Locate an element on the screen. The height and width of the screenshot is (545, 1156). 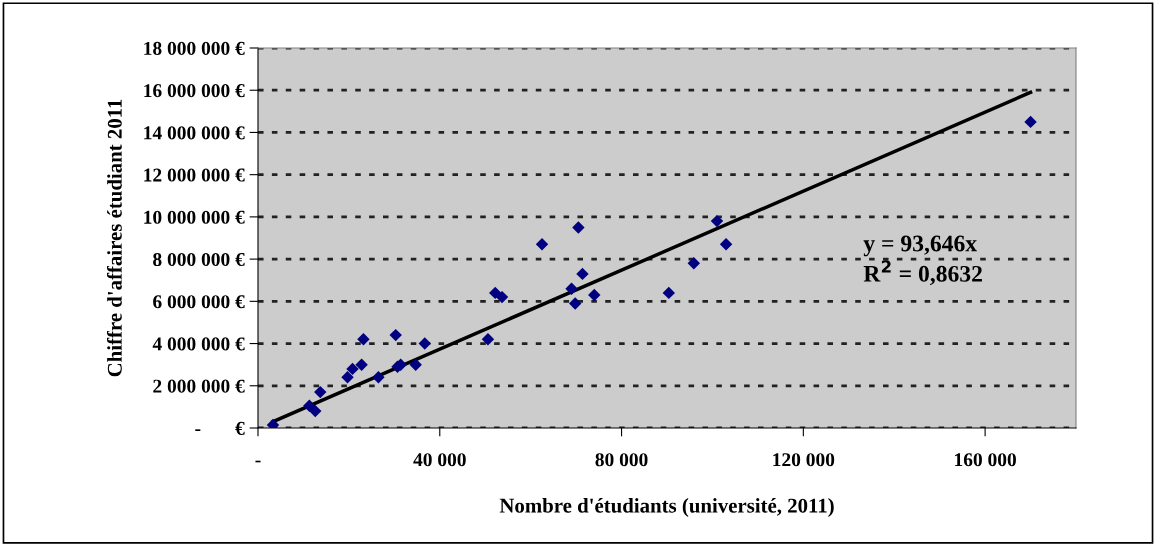
annotation: R$^{2}$ = 0,8632 is located at coordinates (922, 273).